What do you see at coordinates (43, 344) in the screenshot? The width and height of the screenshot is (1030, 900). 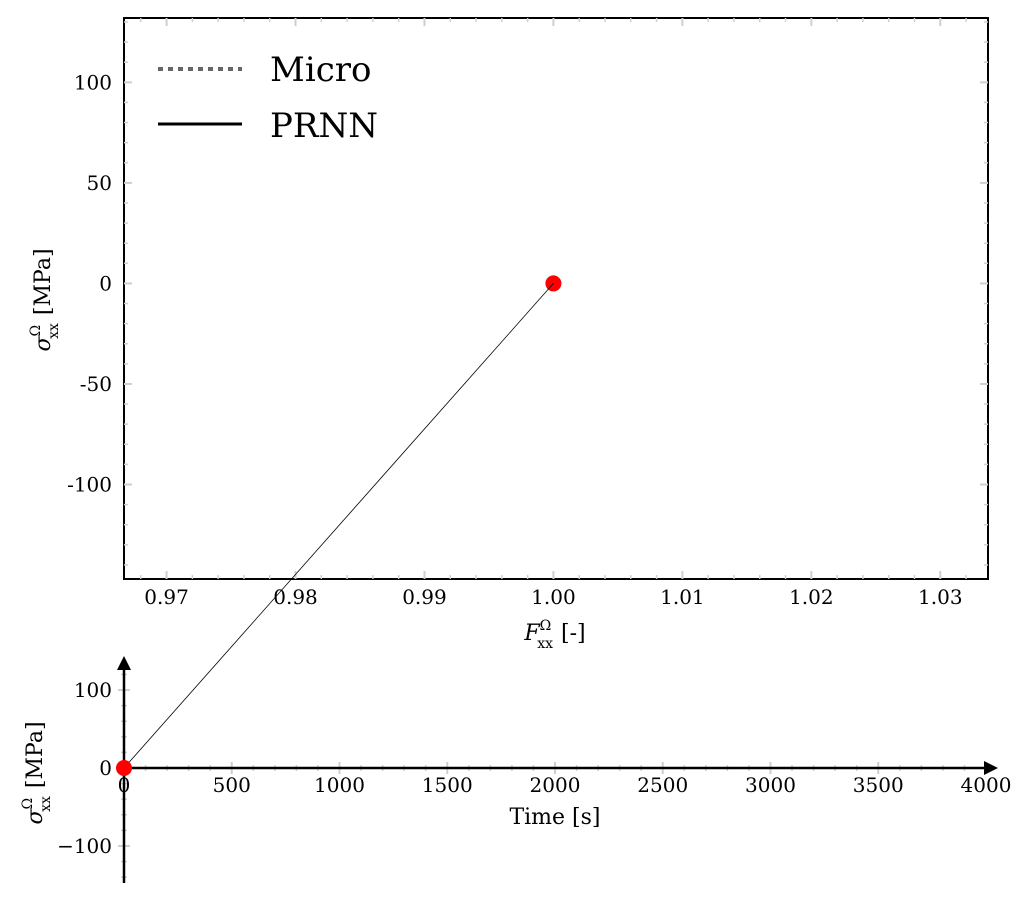 I see `top-y-axis-symbol: σ` at bounding box center [43, 344].